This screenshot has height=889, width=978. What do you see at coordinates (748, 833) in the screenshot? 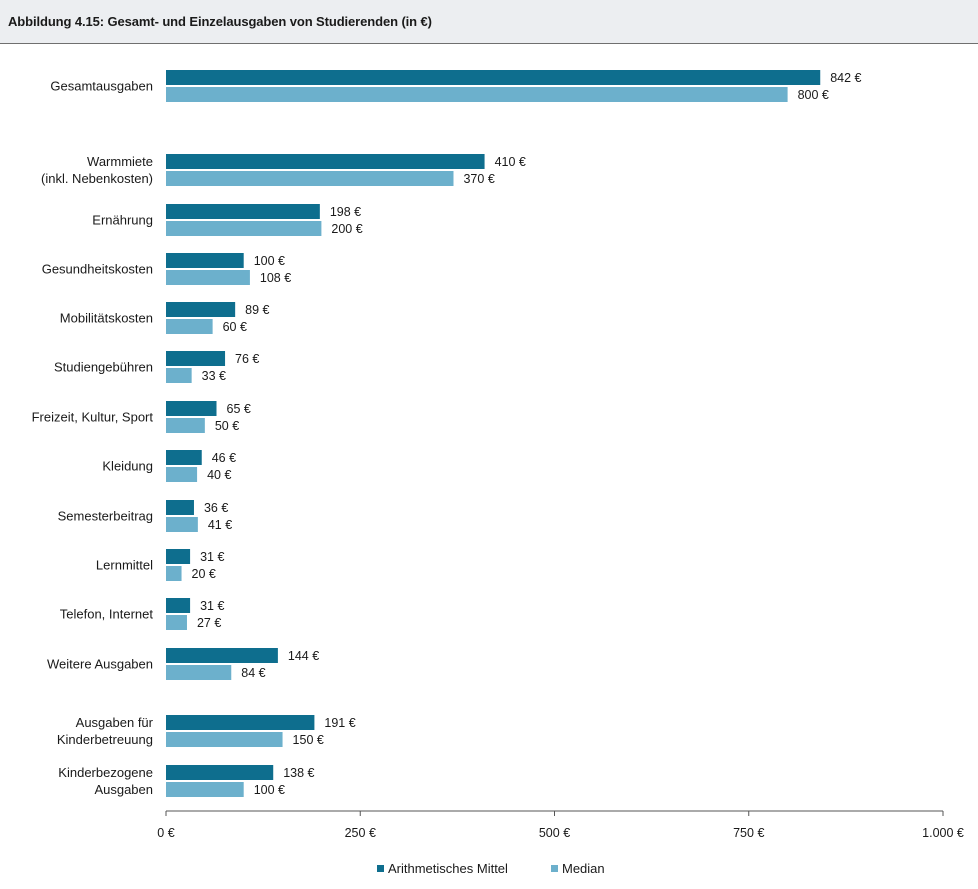
I see `x-tick-label-750: 750 €` at bounding box center [748, 833].